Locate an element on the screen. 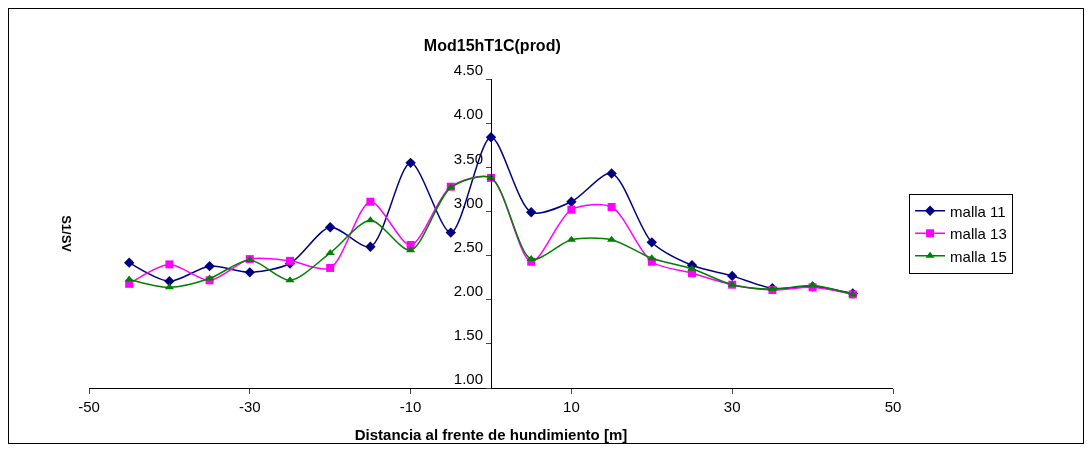 This screenshot has height=449, width=1090. x-tick-label: 50 is located at coordinates (893, 406).